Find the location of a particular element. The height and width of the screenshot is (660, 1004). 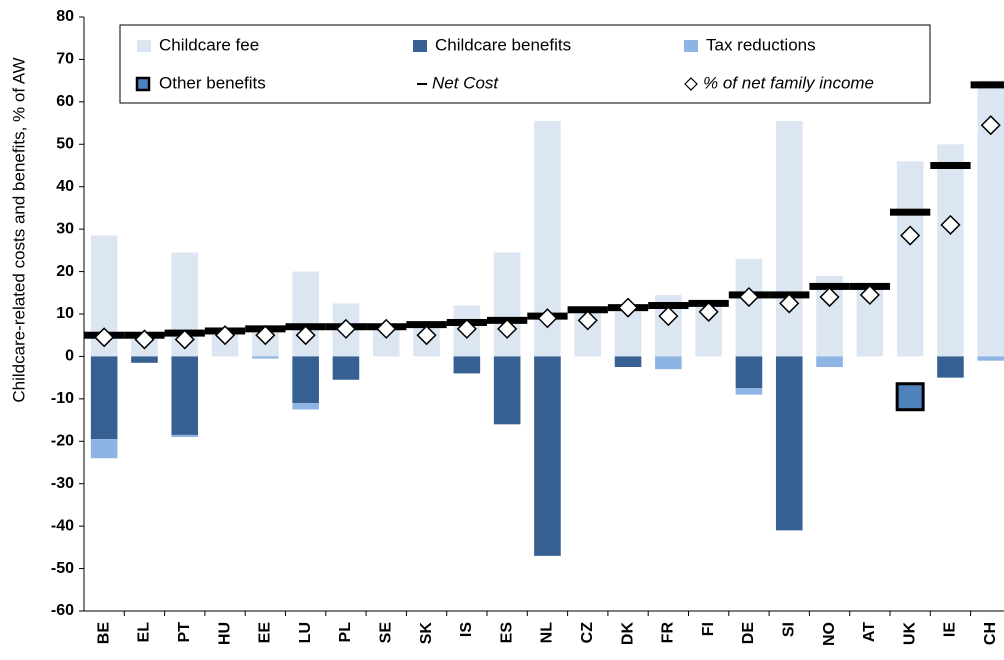

y-tick-label: -60 is located at coordinates (62, 610).